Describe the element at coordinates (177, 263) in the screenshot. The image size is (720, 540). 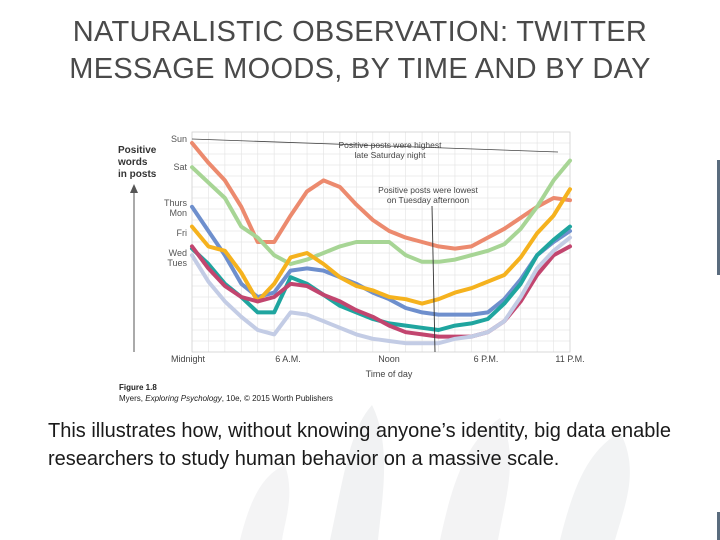
I see `y-tick-label-tues: Tues` at that location.